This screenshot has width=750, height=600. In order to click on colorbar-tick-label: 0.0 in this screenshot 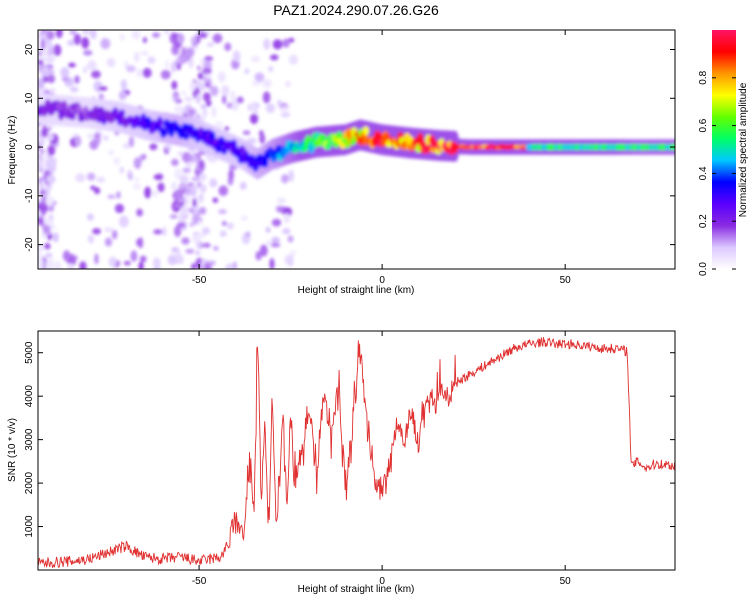, I will do `click(703, 269)`.